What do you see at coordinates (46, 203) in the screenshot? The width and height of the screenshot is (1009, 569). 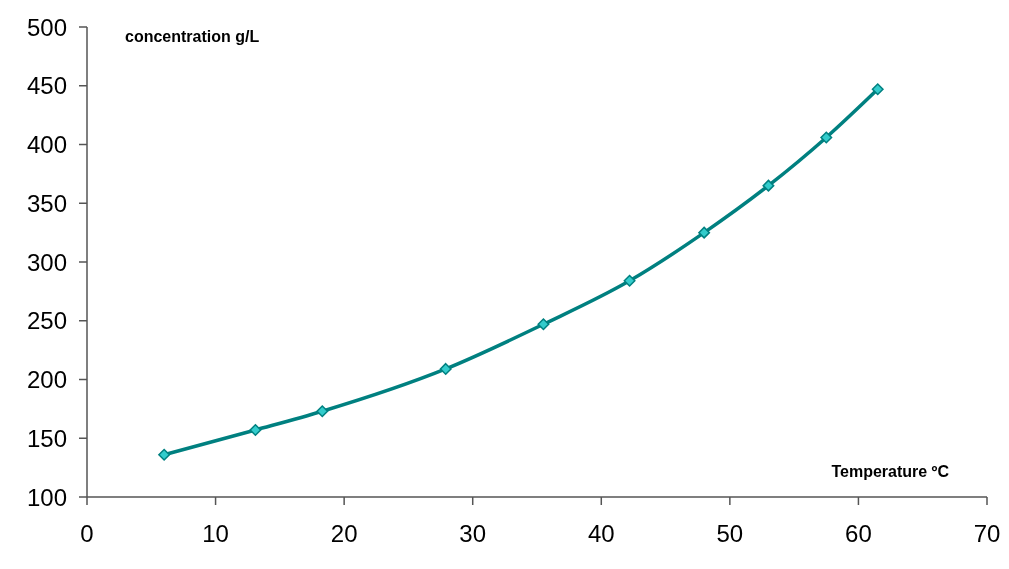 I see `y-tick-label: 350` at bounding box center [46, 203].